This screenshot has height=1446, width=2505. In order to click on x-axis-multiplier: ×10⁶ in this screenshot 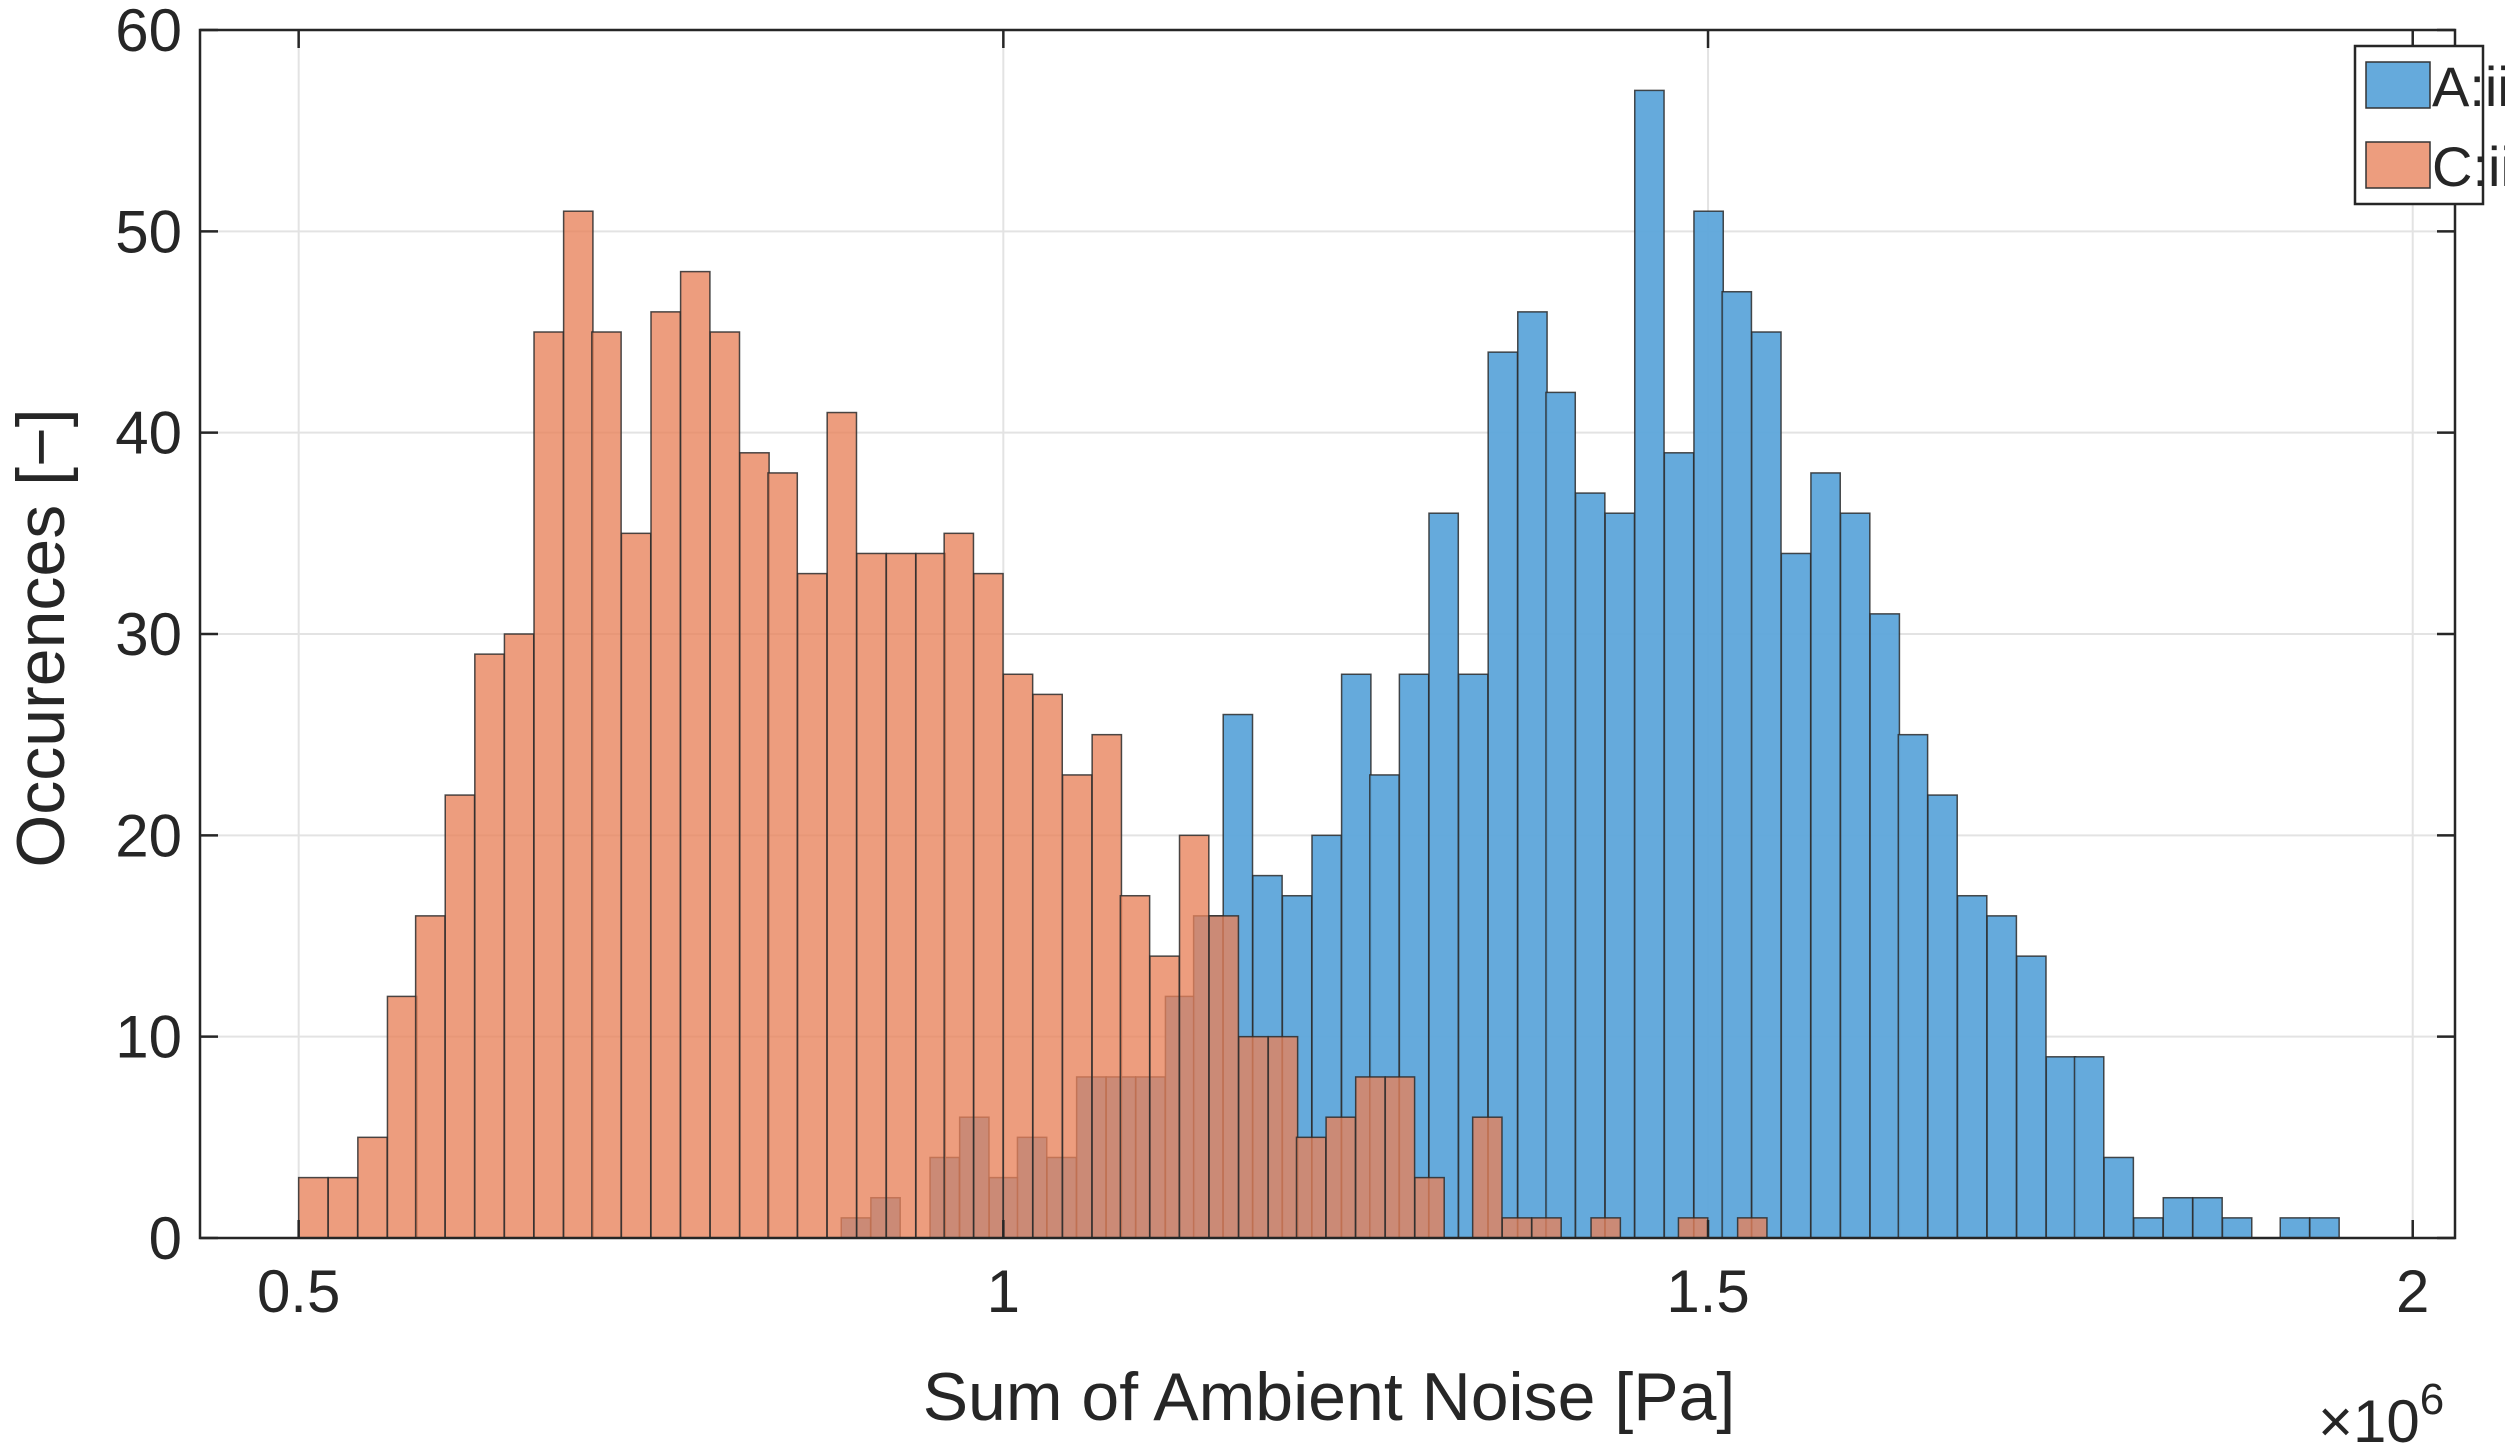, I will do `click(2381, 1410)`.